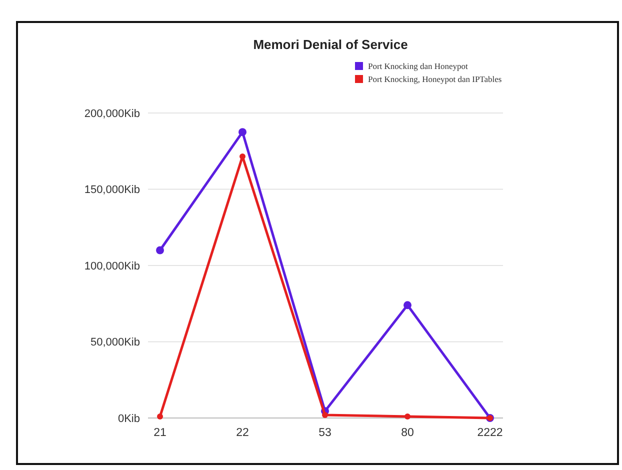 This screenshot has width=622, height=470. I want to click on x-tick-label: 2222, so click(490, 433).